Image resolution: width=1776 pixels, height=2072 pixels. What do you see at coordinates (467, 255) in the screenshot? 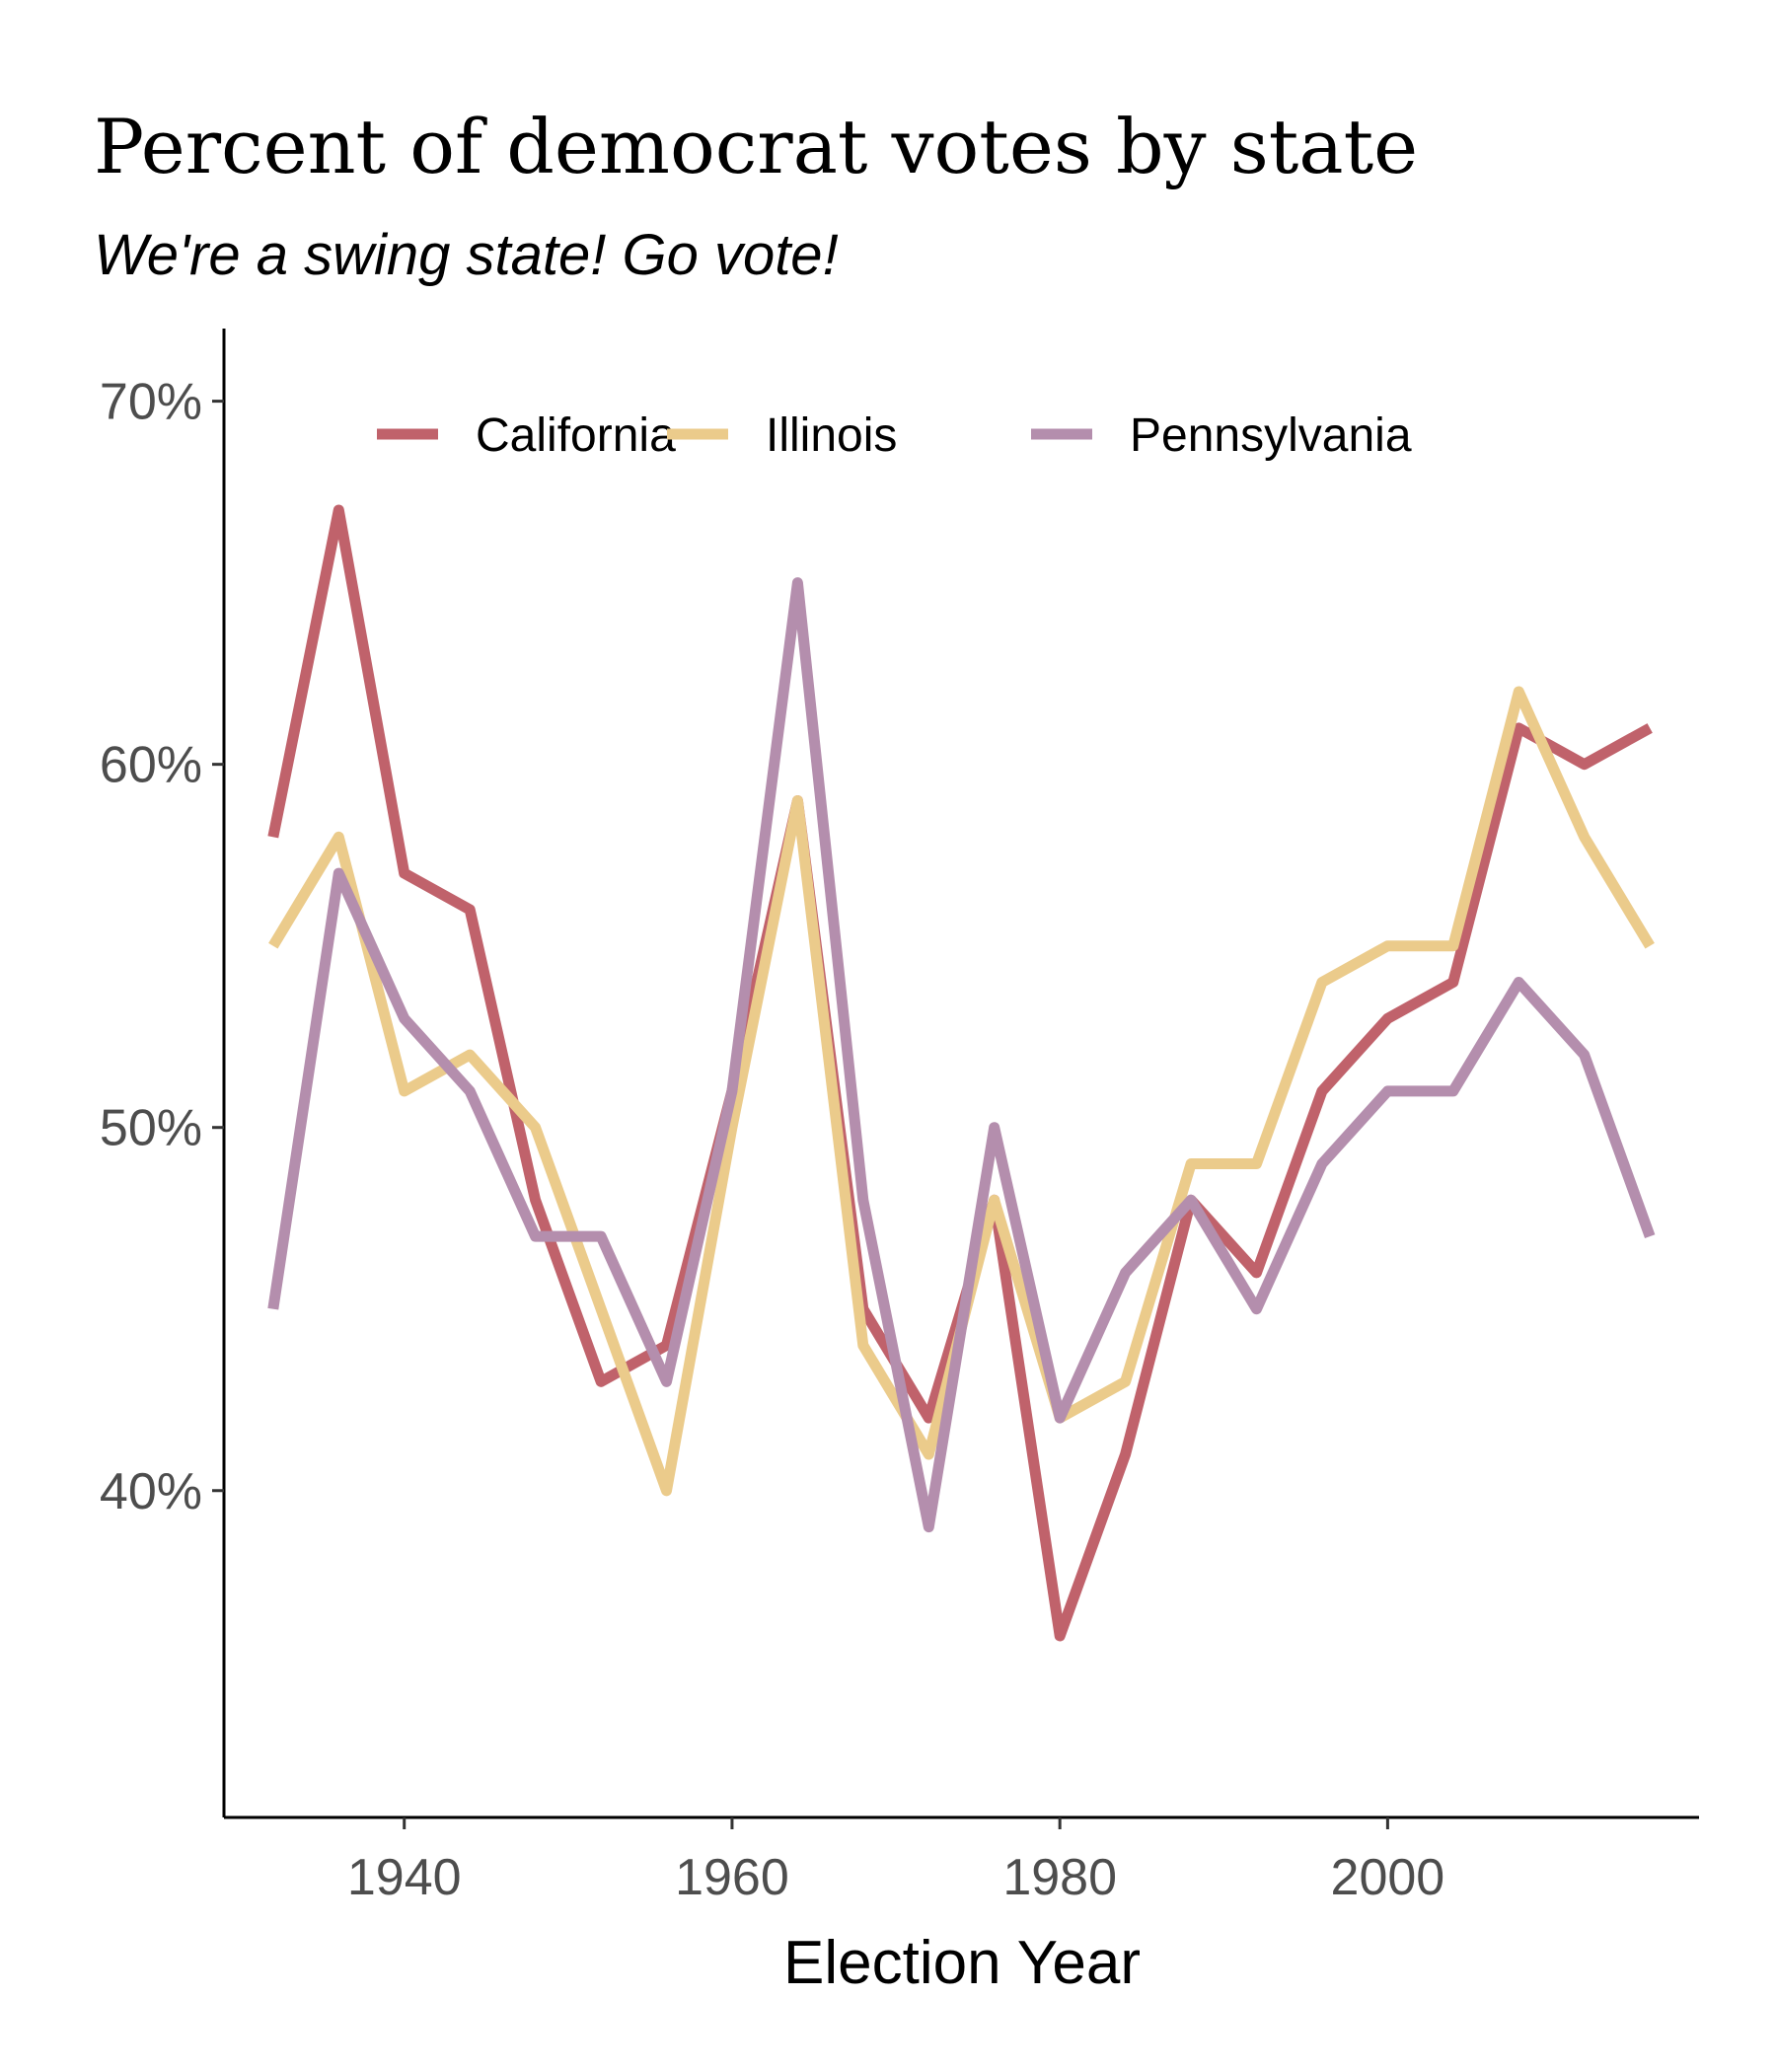
I see `chart-subtitle: We're a swing state! Go vote!` at bounding box center [467, 255].